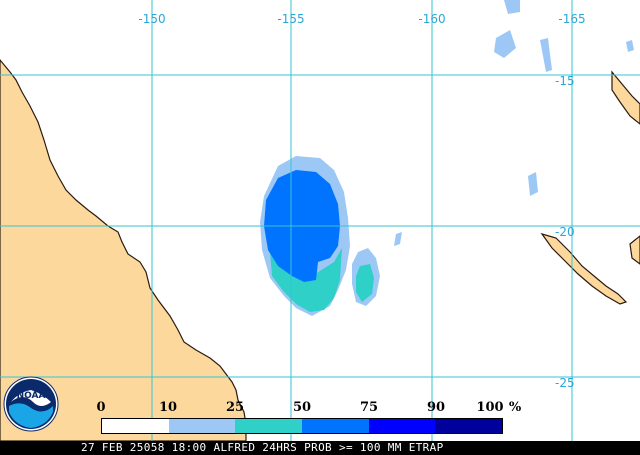 This screenshot has height=455, width=640. I want to click on longitude-label: -165, so click(571, 19).